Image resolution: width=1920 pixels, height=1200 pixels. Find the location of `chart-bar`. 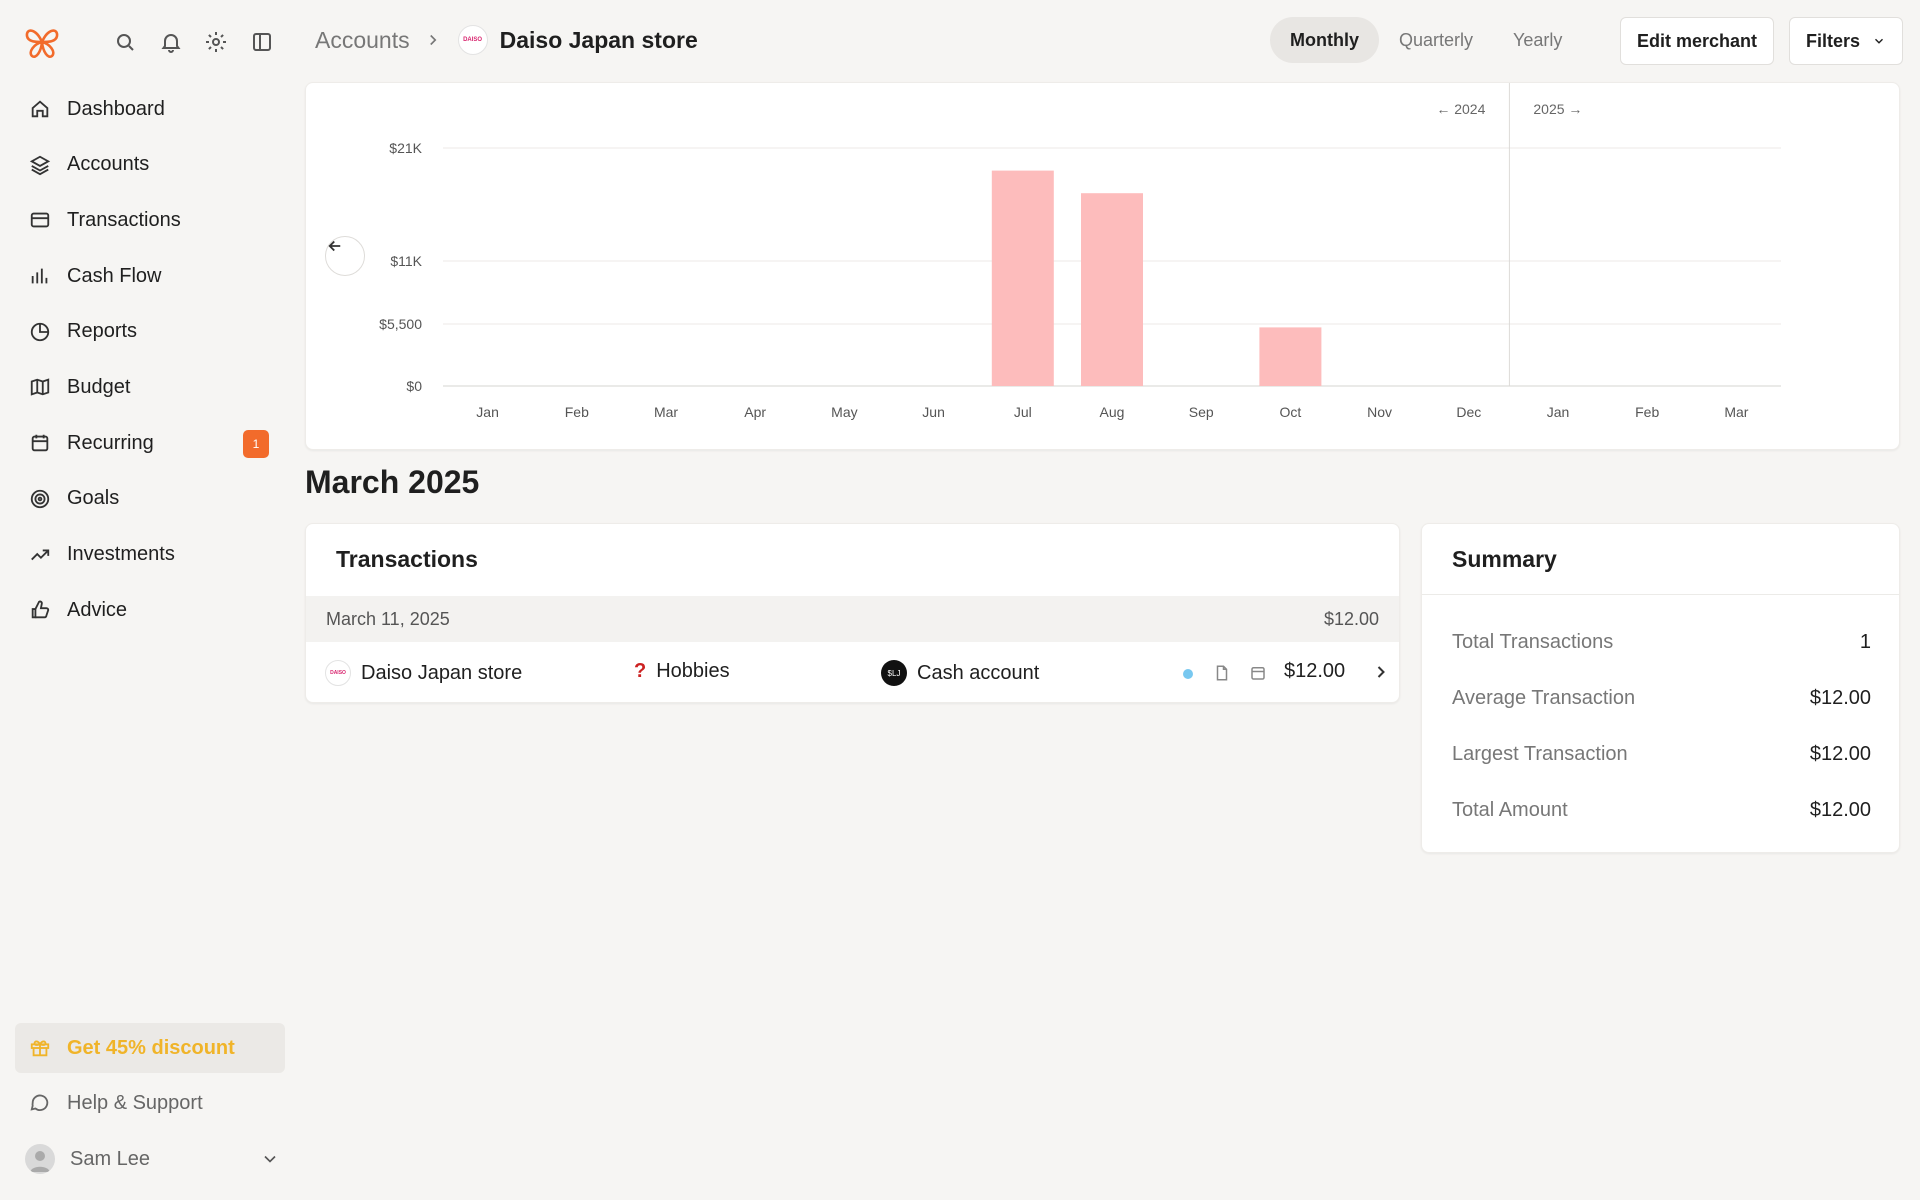

chart-bar is located at coordinates (1022, 278).